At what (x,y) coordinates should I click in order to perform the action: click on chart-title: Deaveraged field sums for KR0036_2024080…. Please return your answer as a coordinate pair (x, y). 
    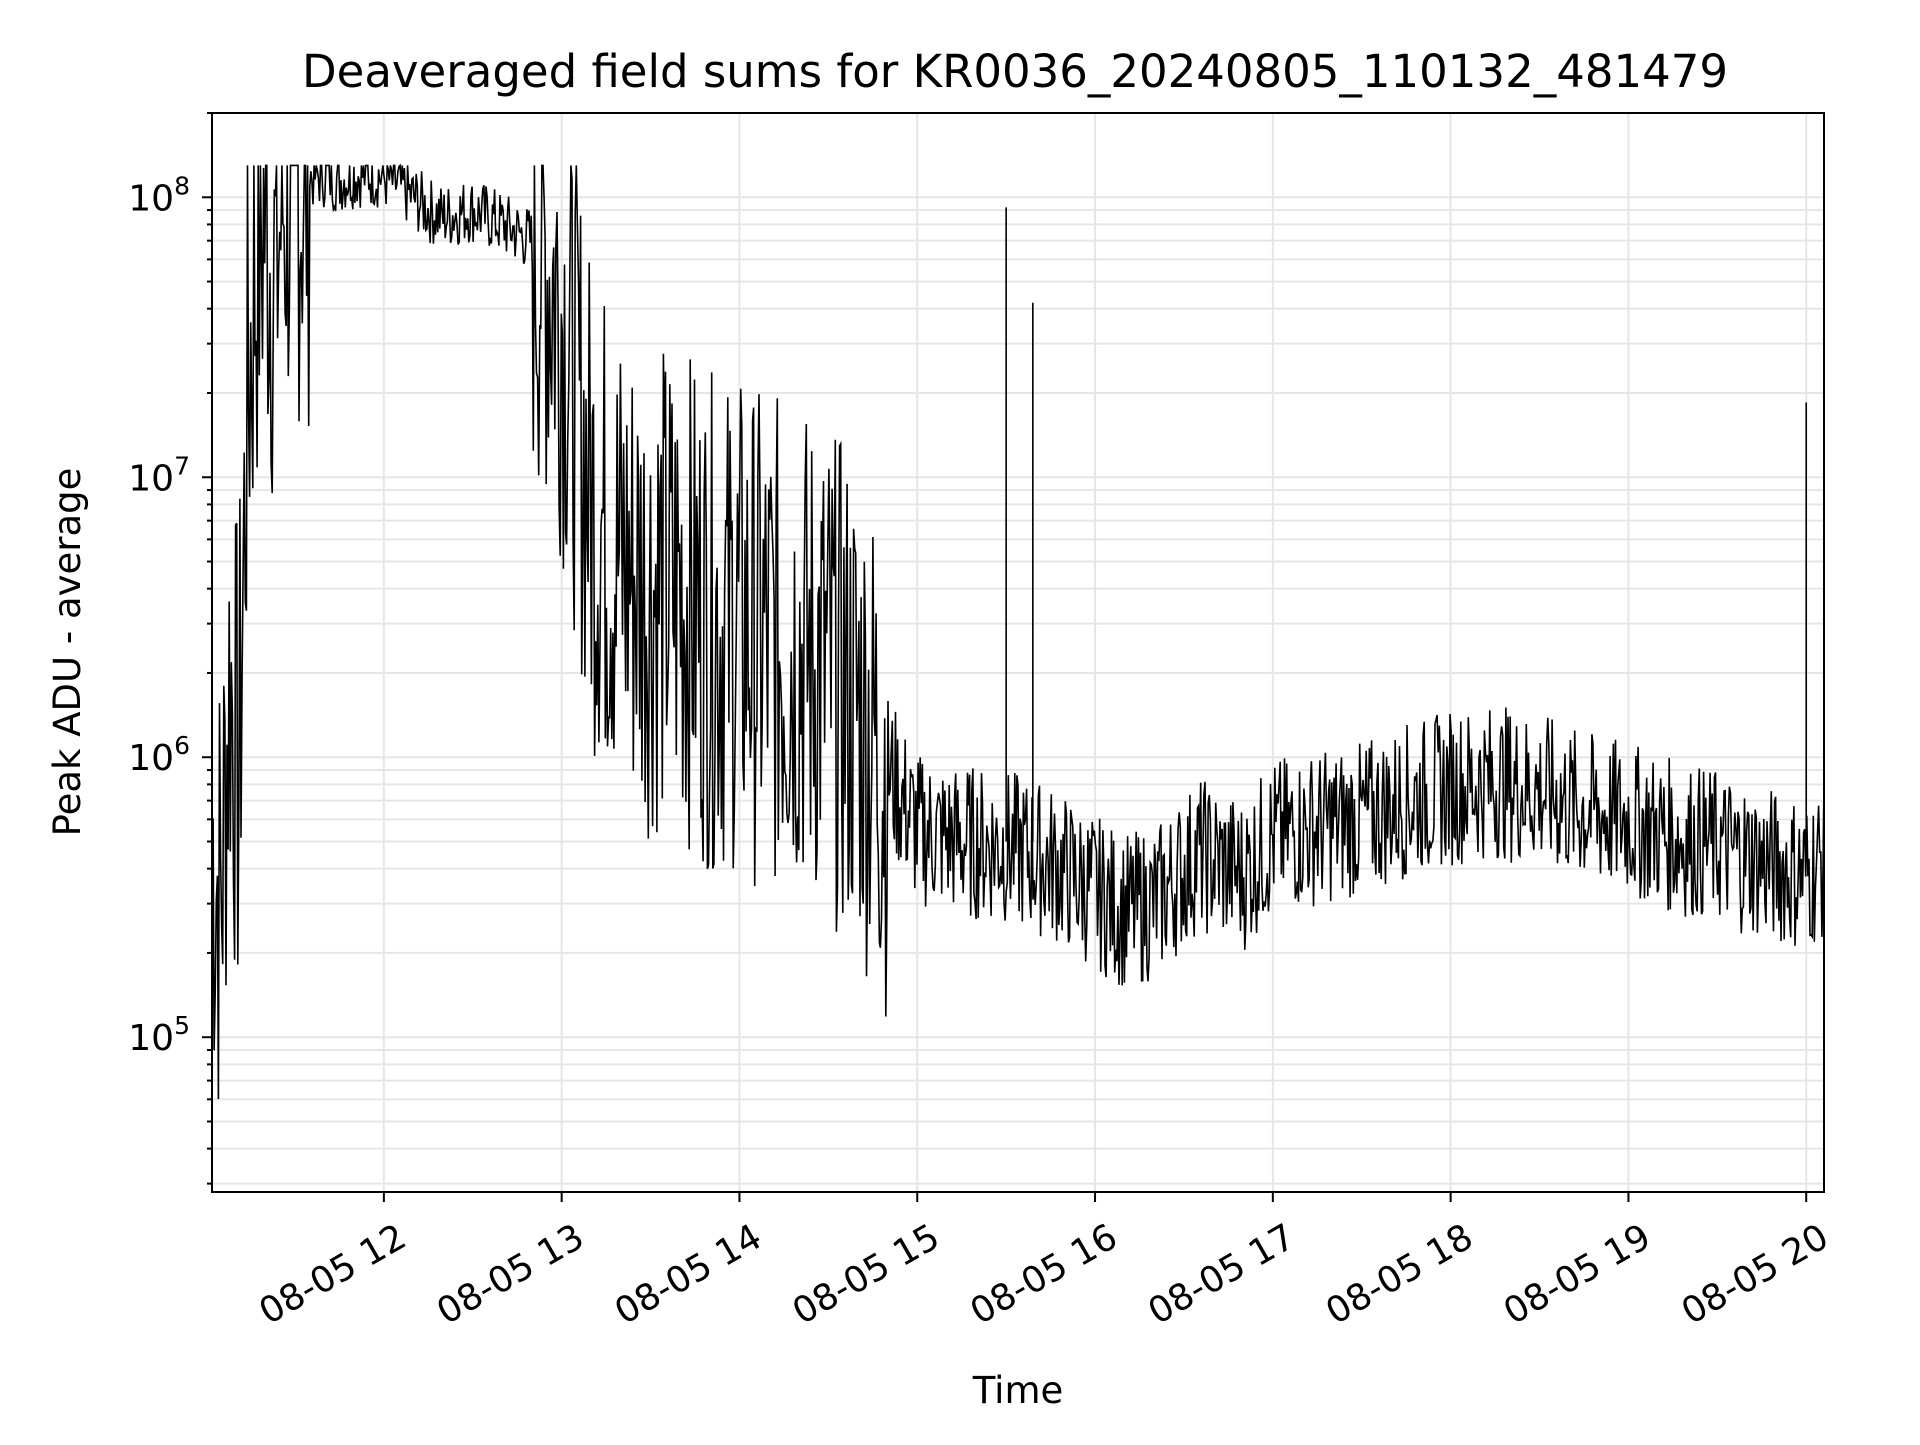
    Looking at the image, I should click on (1015, 71).